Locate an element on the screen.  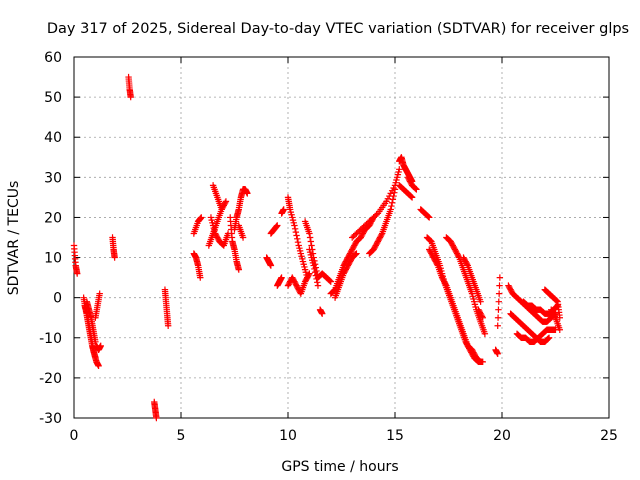
x-axis-label: GPS time / hours is located at coordinates (339, 467).